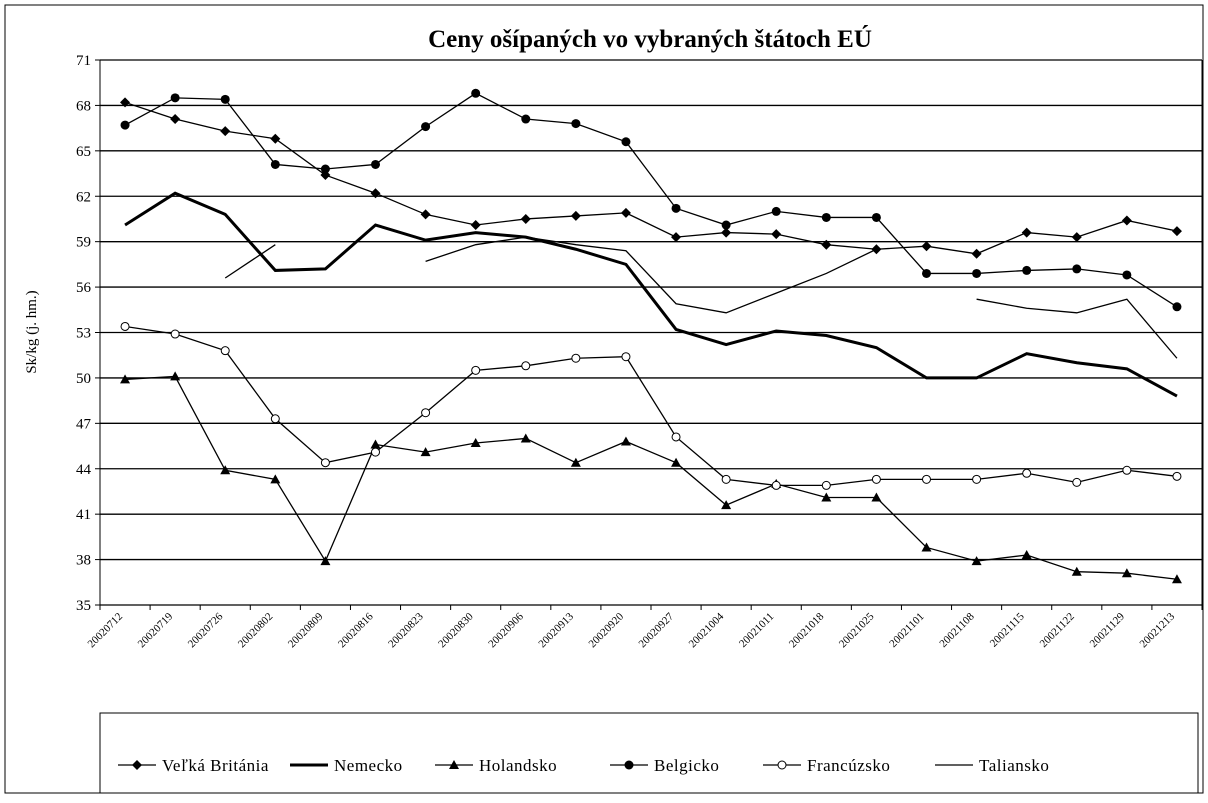  I want to click on series-line, so click(701, 297).